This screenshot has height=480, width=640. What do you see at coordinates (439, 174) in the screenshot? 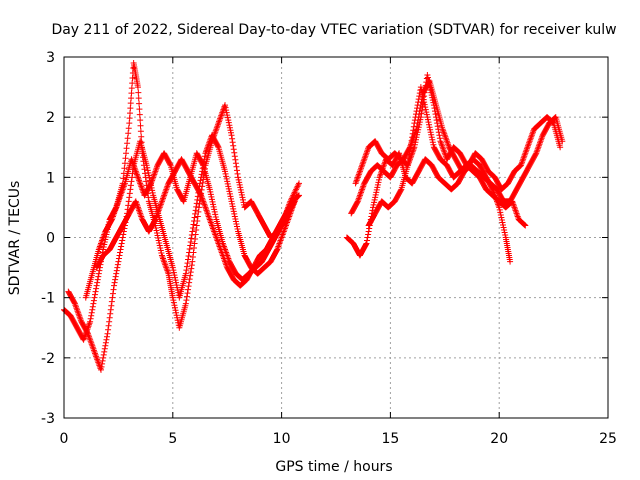
I see `series-sat-h` at bounding box center [439, 174].